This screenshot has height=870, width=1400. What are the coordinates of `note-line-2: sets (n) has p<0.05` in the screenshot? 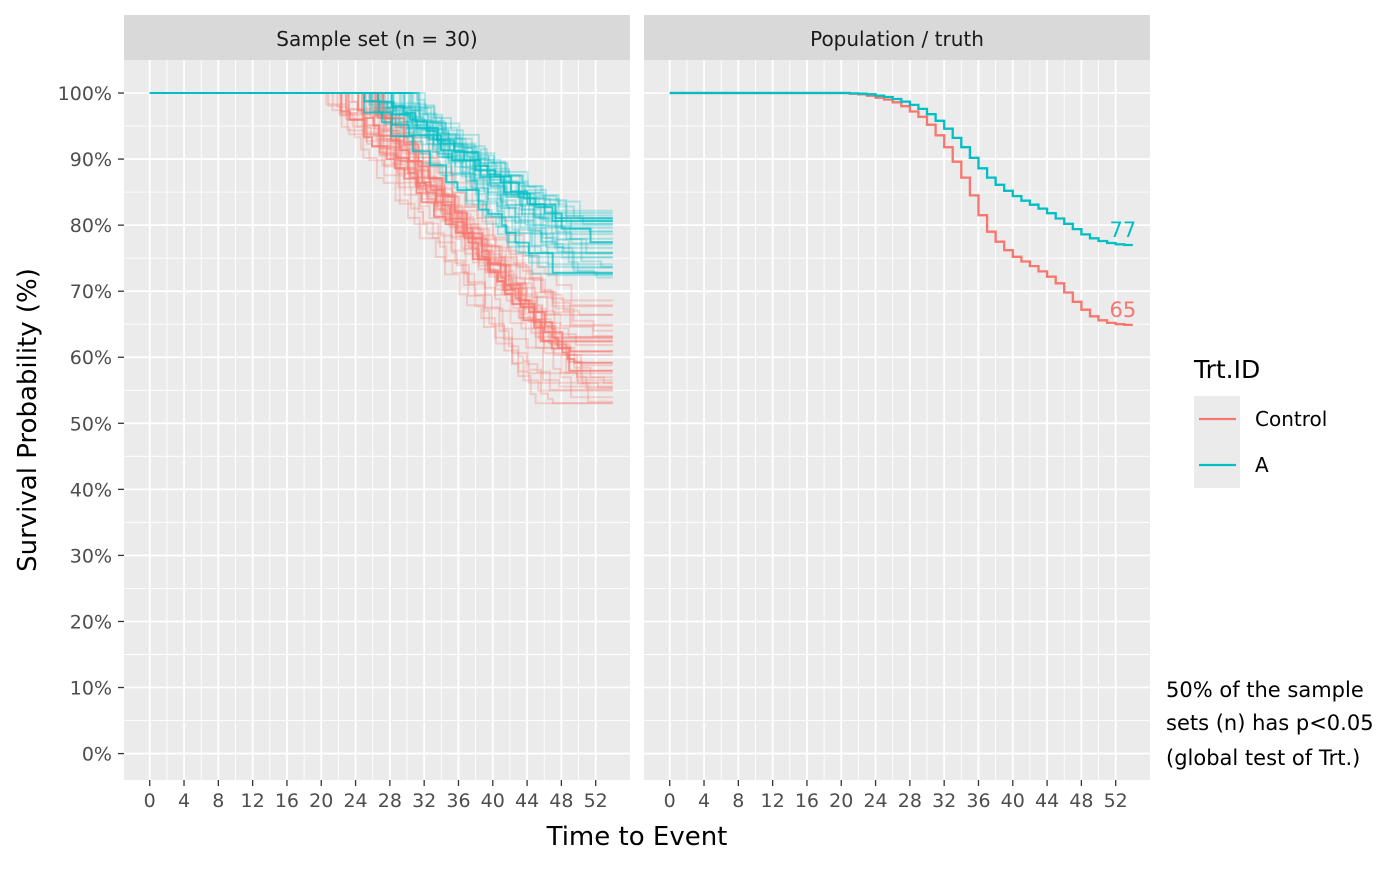 It's located at (1270, 723).